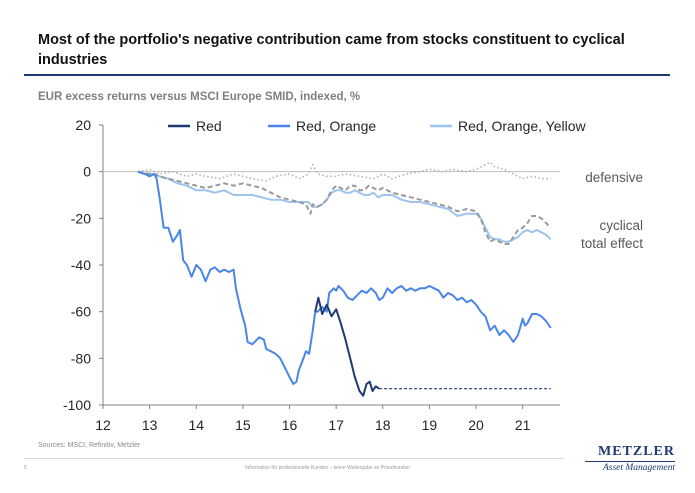 The height and width of the screenshot is (493, 695). Describe the element at coordinates (196, 425) in the screenshot. I see `x-tick-label: 14` at that location.